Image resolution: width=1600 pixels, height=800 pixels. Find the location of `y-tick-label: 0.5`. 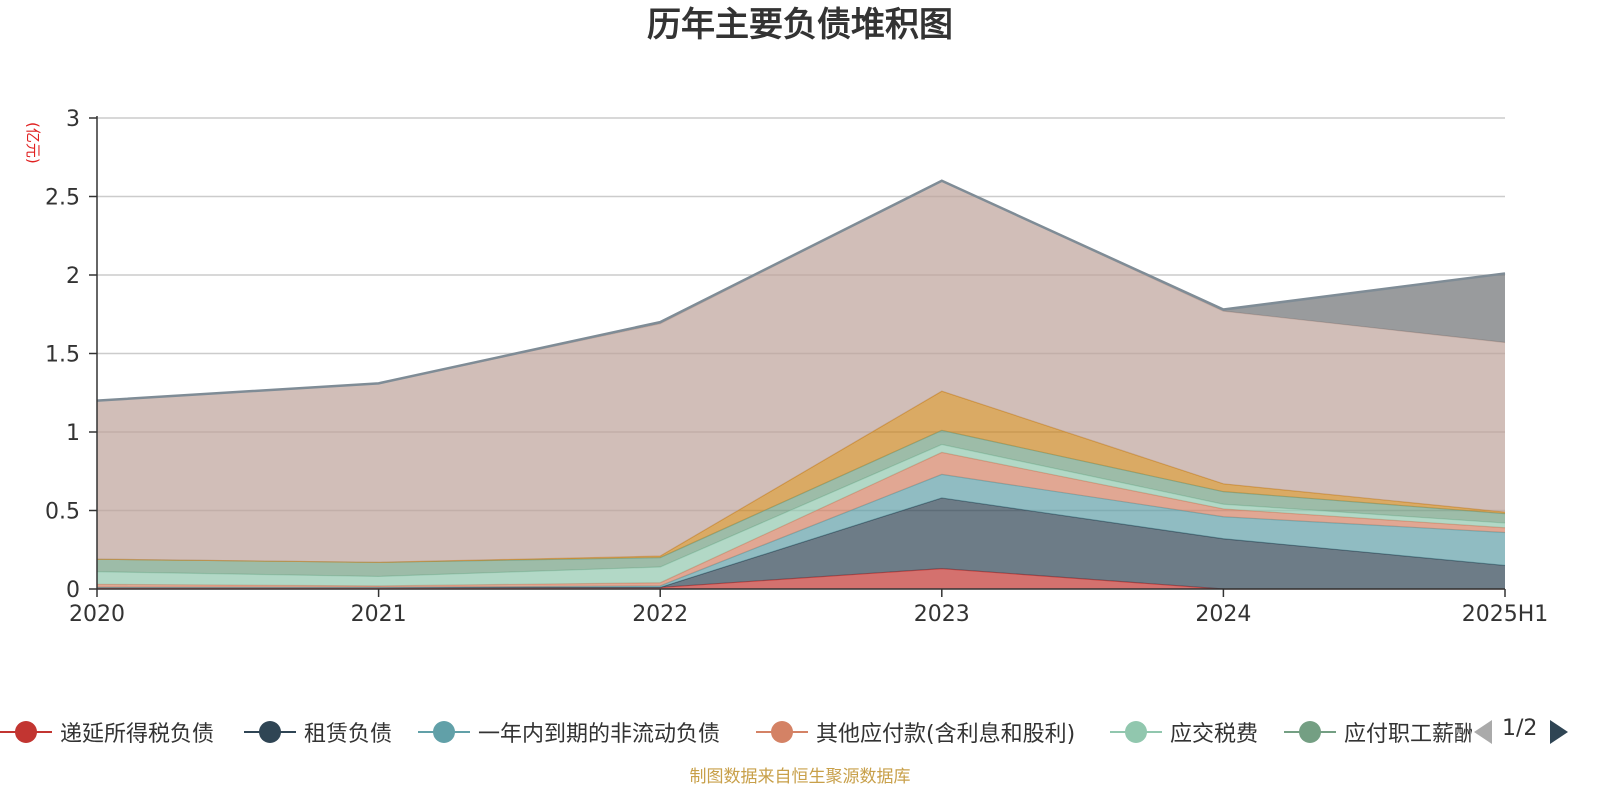

y-tick-label: 0.5 is located at coordinates (62, 512).